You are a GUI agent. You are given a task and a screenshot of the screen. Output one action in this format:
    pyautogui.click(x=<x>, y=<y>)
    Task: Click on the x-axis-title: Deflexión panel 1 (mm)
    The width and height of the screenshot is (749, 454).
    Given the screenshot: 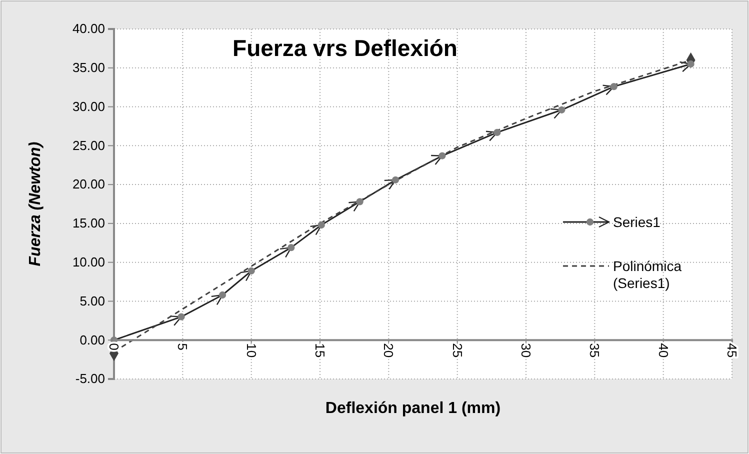 What is the action you would take?
    pyautogui.click(x=413, y=408)
    